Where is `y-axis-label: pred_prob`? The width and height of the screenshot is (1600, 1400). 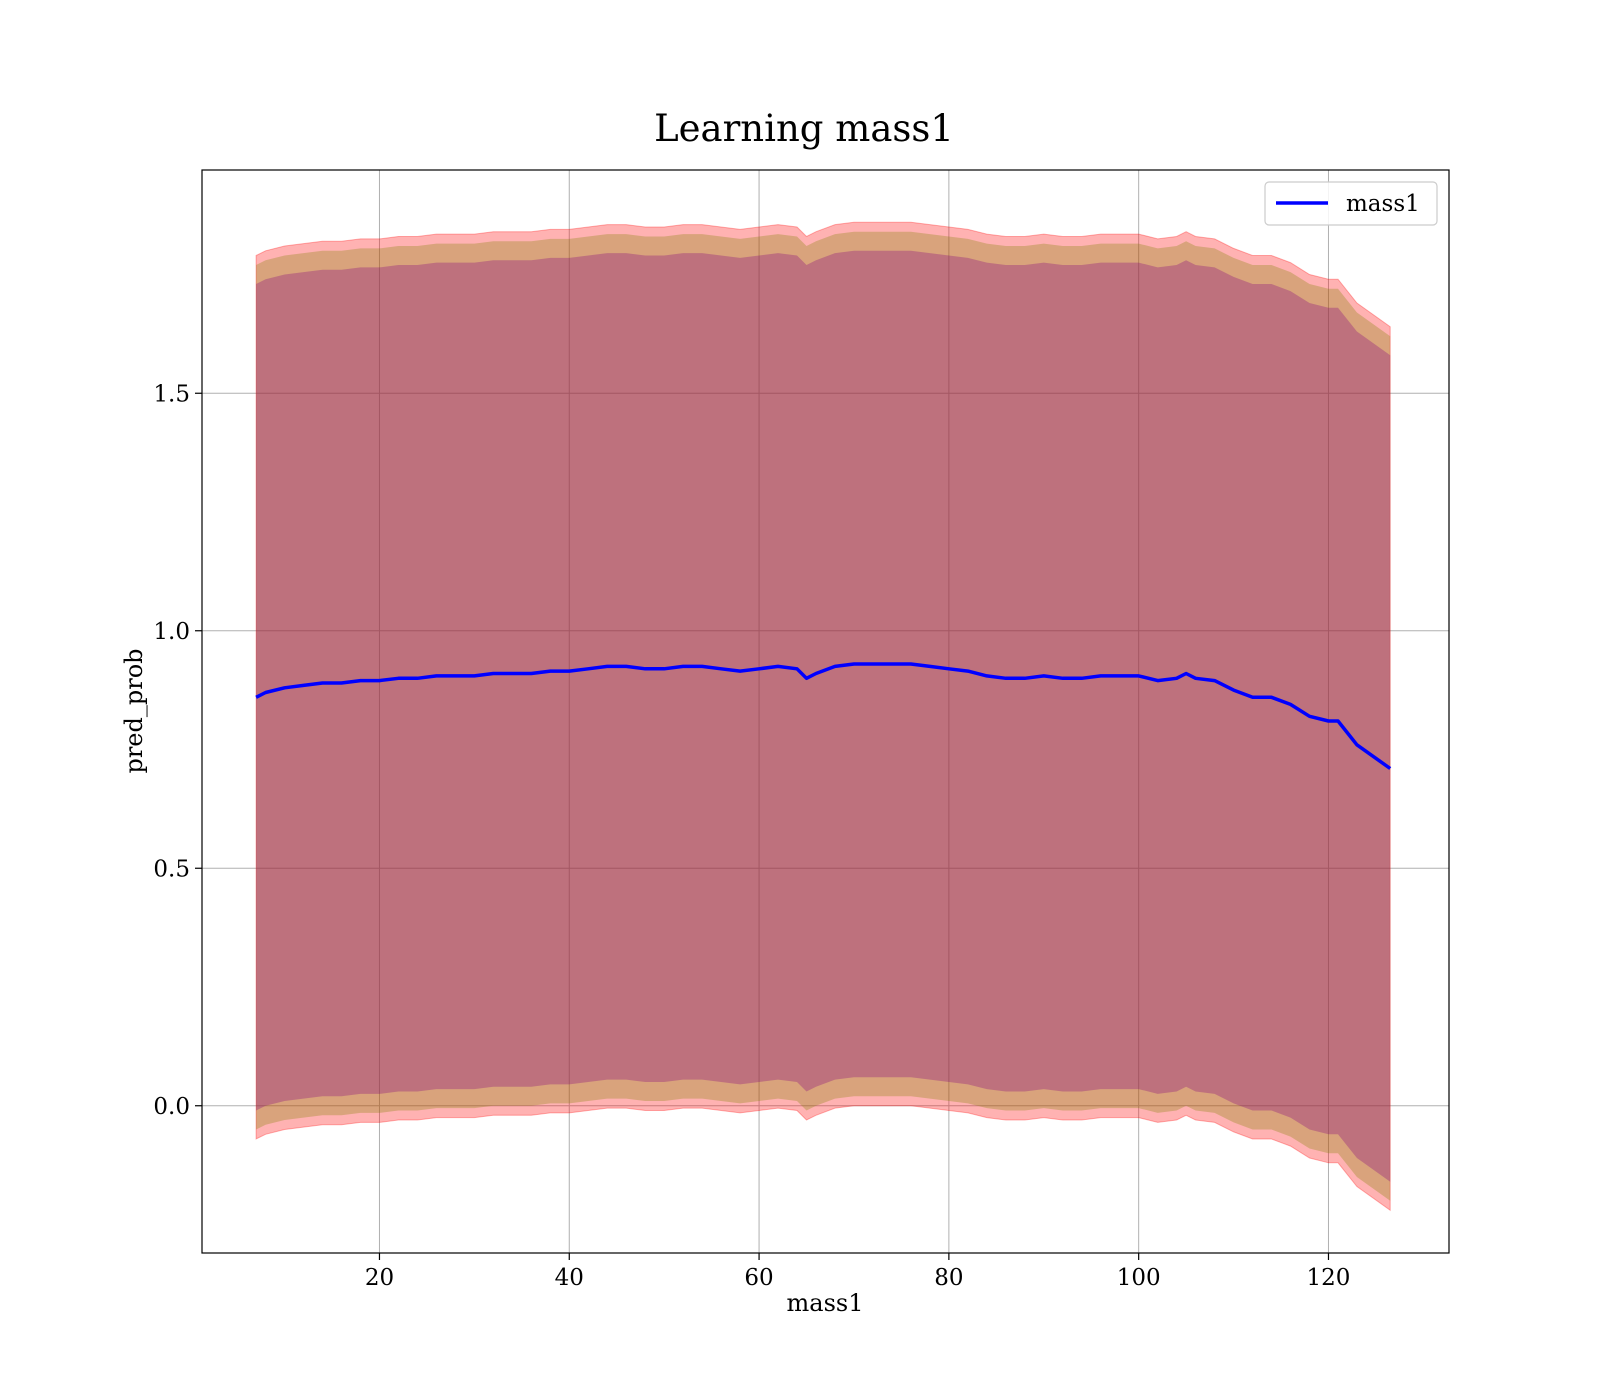 y-axis-label: pred_prob is located at coordinates (134, 710).